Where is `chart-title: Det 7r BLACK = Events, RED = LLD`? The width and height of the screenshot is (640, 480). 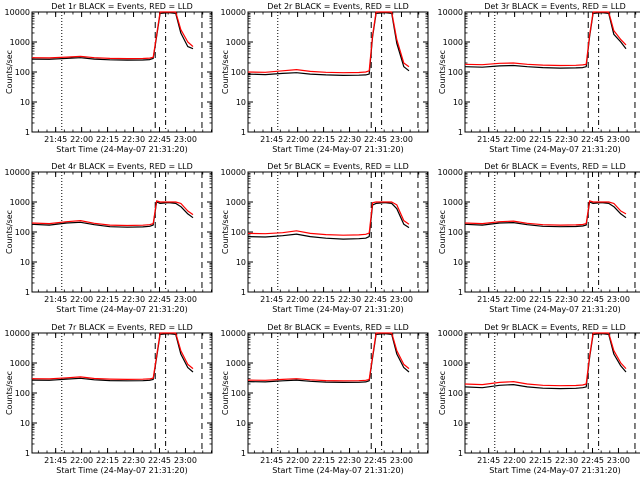 chart-title: Det 7r BLACK = Events, RED = LLD is located at coordinates (122, 327).